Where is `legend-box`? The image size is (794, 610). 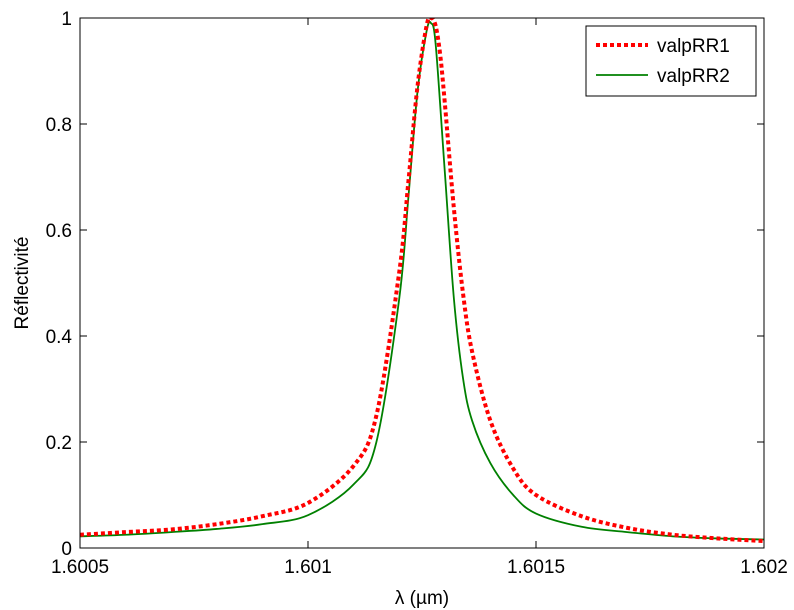
legend-box is located at coordinates (671, 61).